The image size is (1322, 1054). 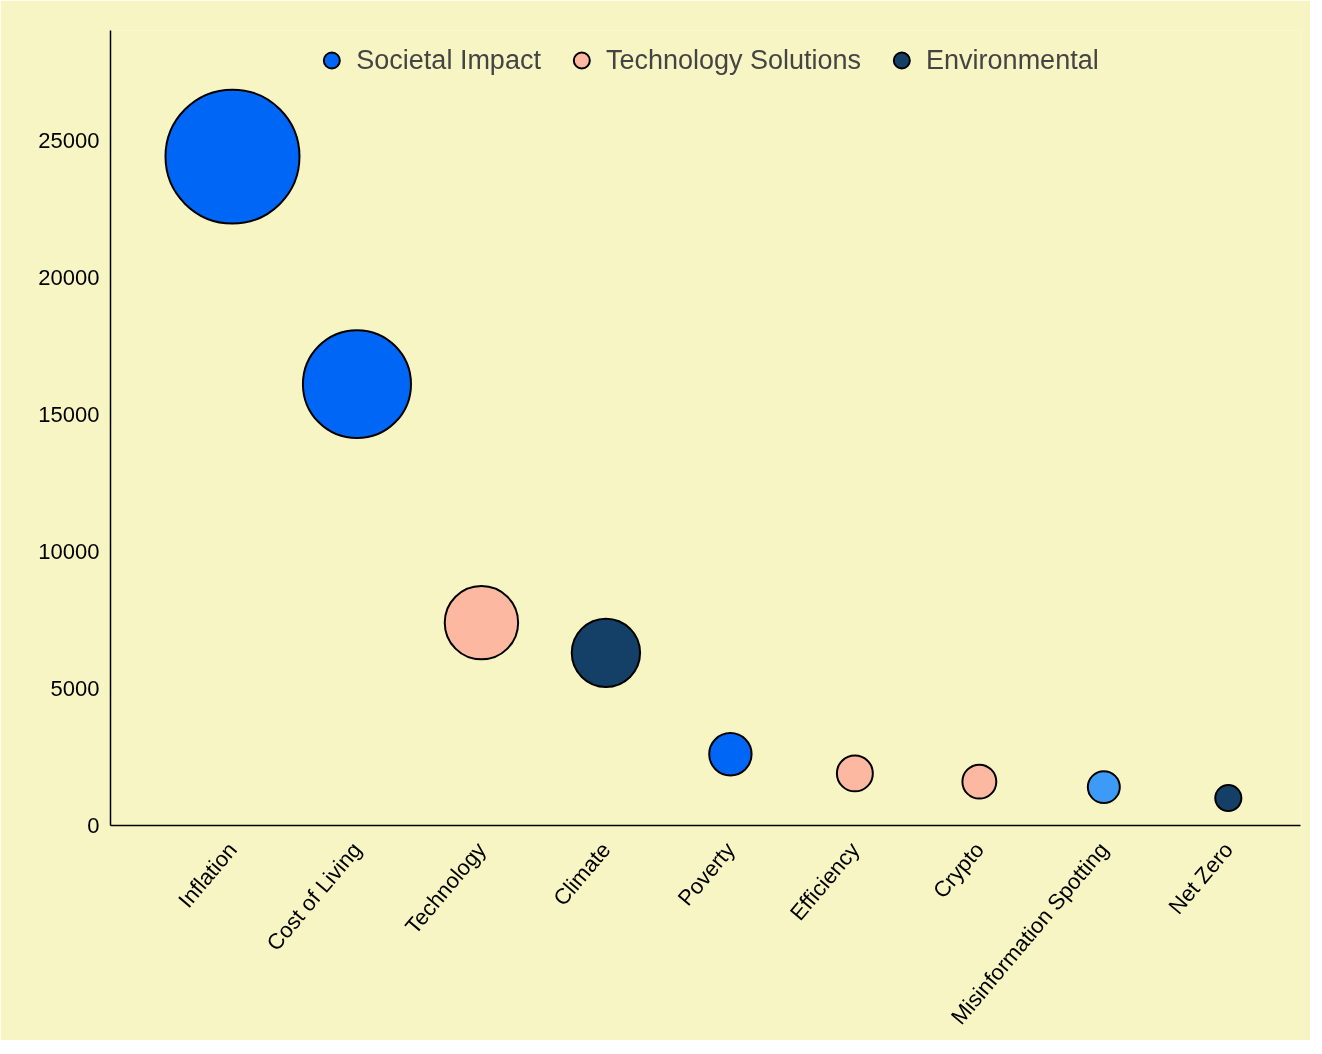 What do you see at coordinates (69, 140) in the screenshot?
I see `y-tick-label: 25000` at bounding box center [69, 140].